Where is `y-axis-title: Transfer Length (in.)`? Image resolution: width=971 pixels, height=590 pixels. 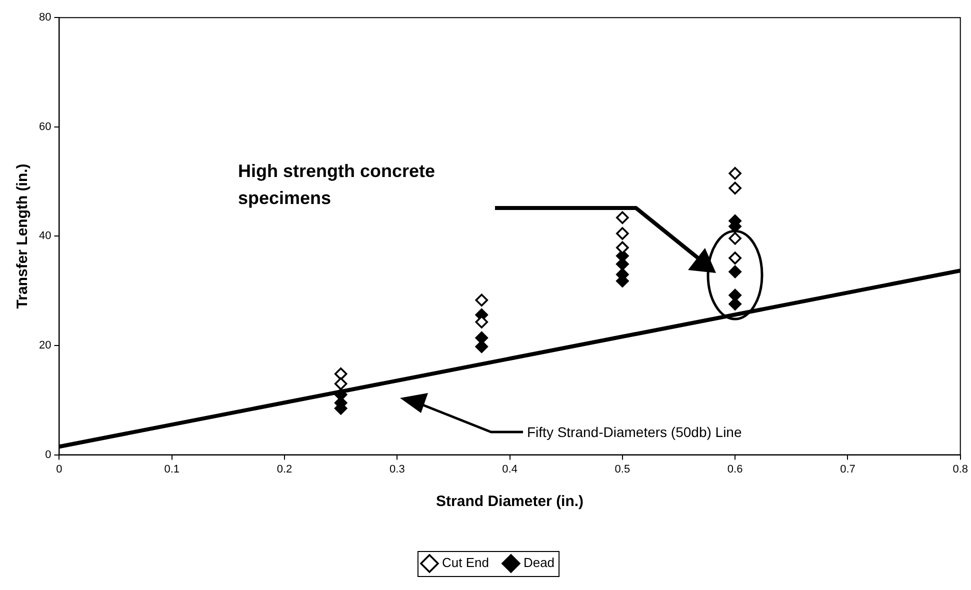
y-axis-title: Transfer Length (in.) is located at coordinates (23, 236).